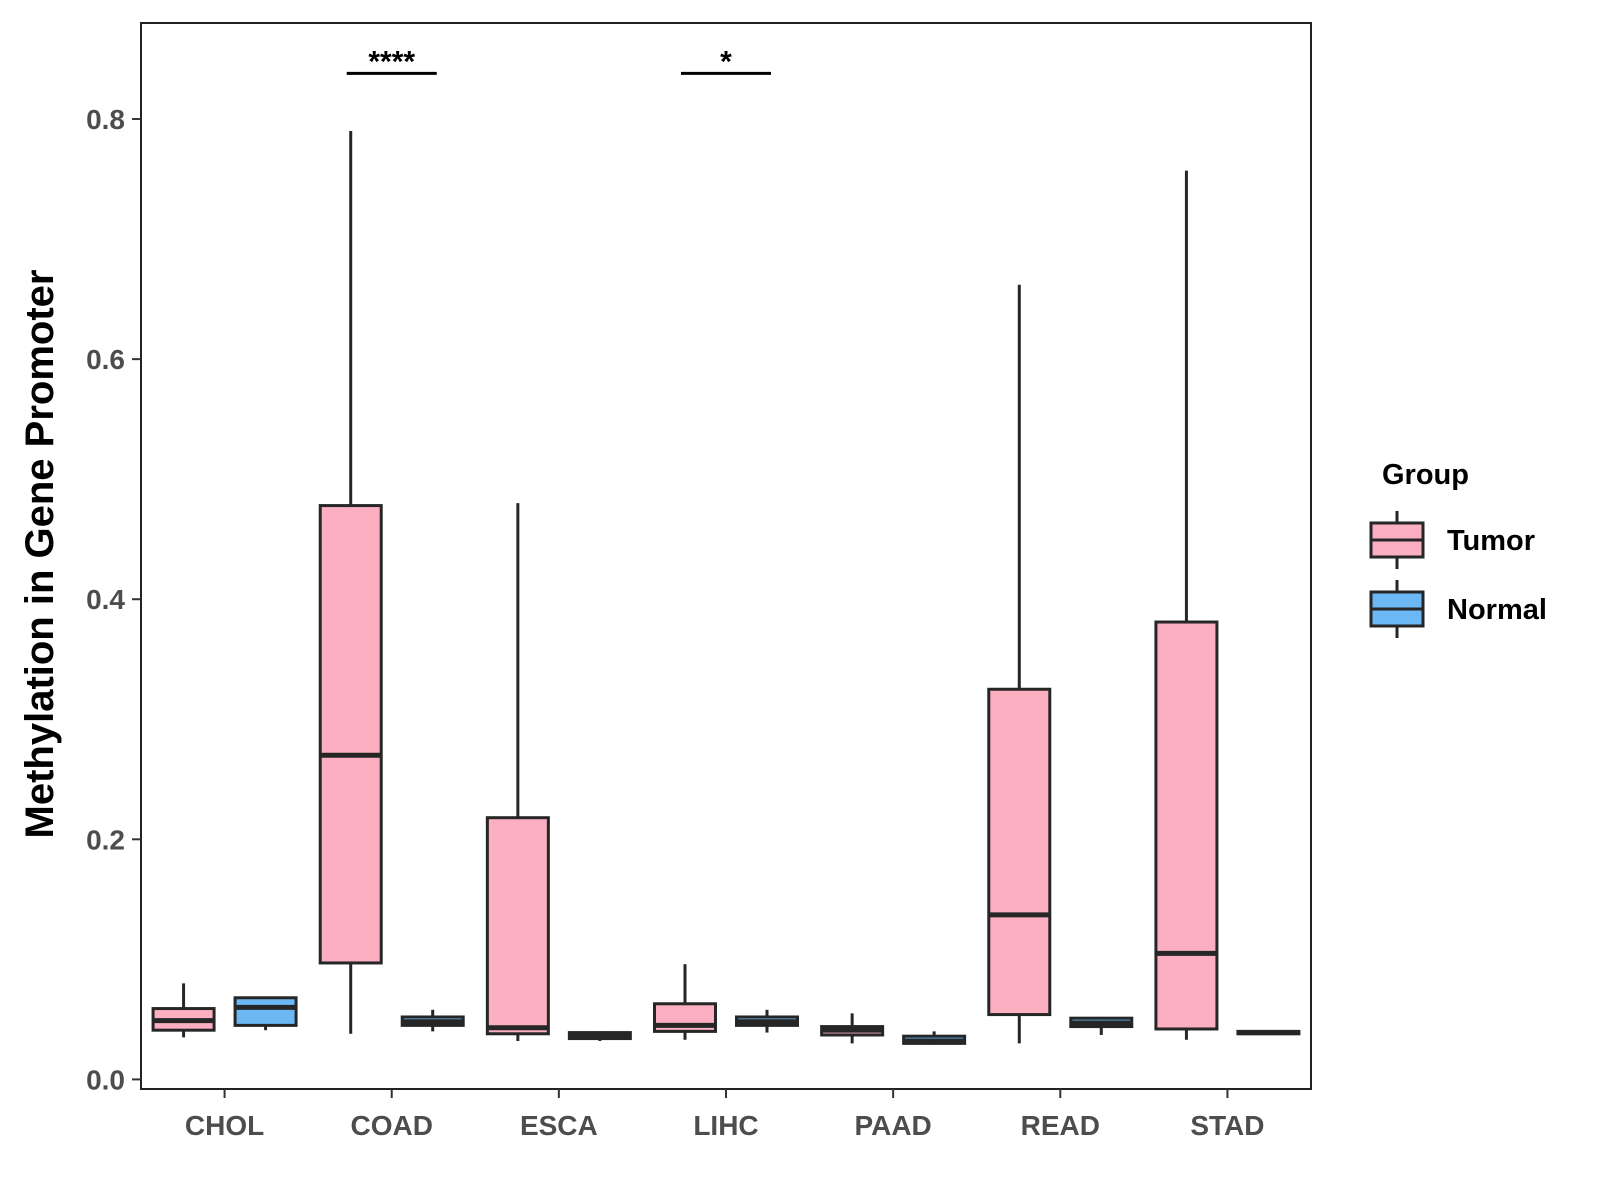 The image size is (1600, 1200). I want to click on legend-item-normal: Normal, so click(1458, 609).